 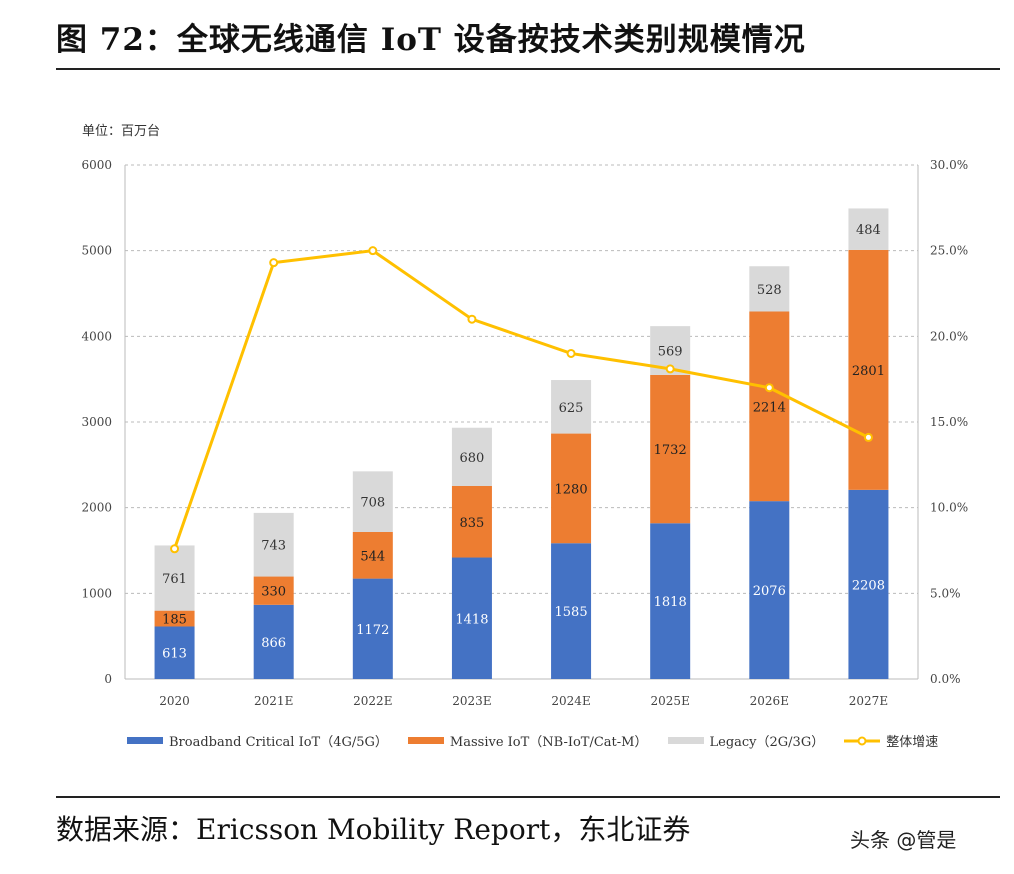 I want to click on data-label: 1172, so click(x=372, y=630).